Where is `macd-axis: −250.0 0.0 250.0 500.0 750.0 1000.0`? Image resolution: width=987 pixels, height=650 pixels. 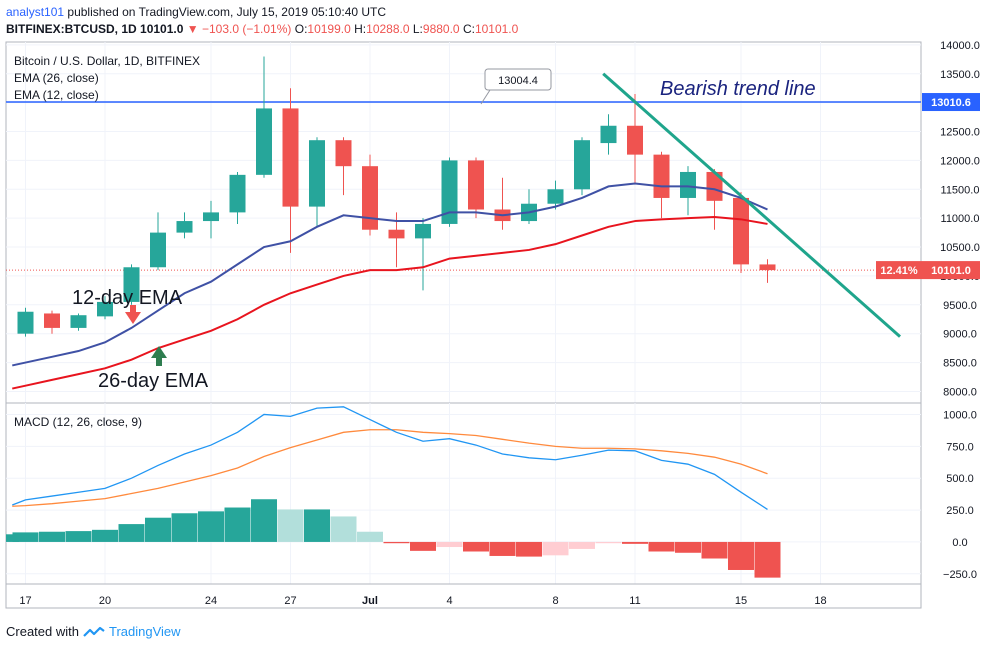 macd-axis: −250.0 0.0 250.0 500.0 750.0 1000.0 is located at coordinates (960, 494).